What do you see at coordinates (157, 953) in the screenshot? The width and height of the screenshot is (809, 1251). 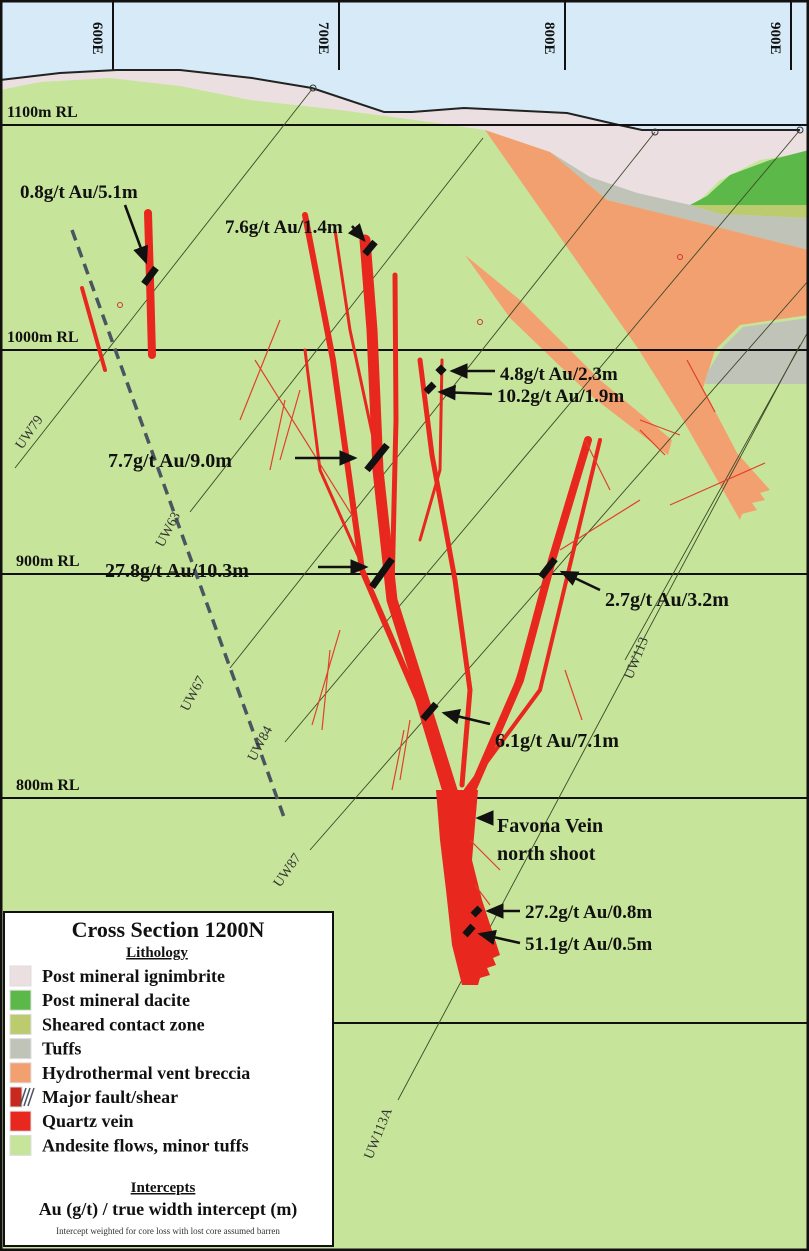 I see `legend-lithology-heading: Lithology` at bounding box center [157, 953].